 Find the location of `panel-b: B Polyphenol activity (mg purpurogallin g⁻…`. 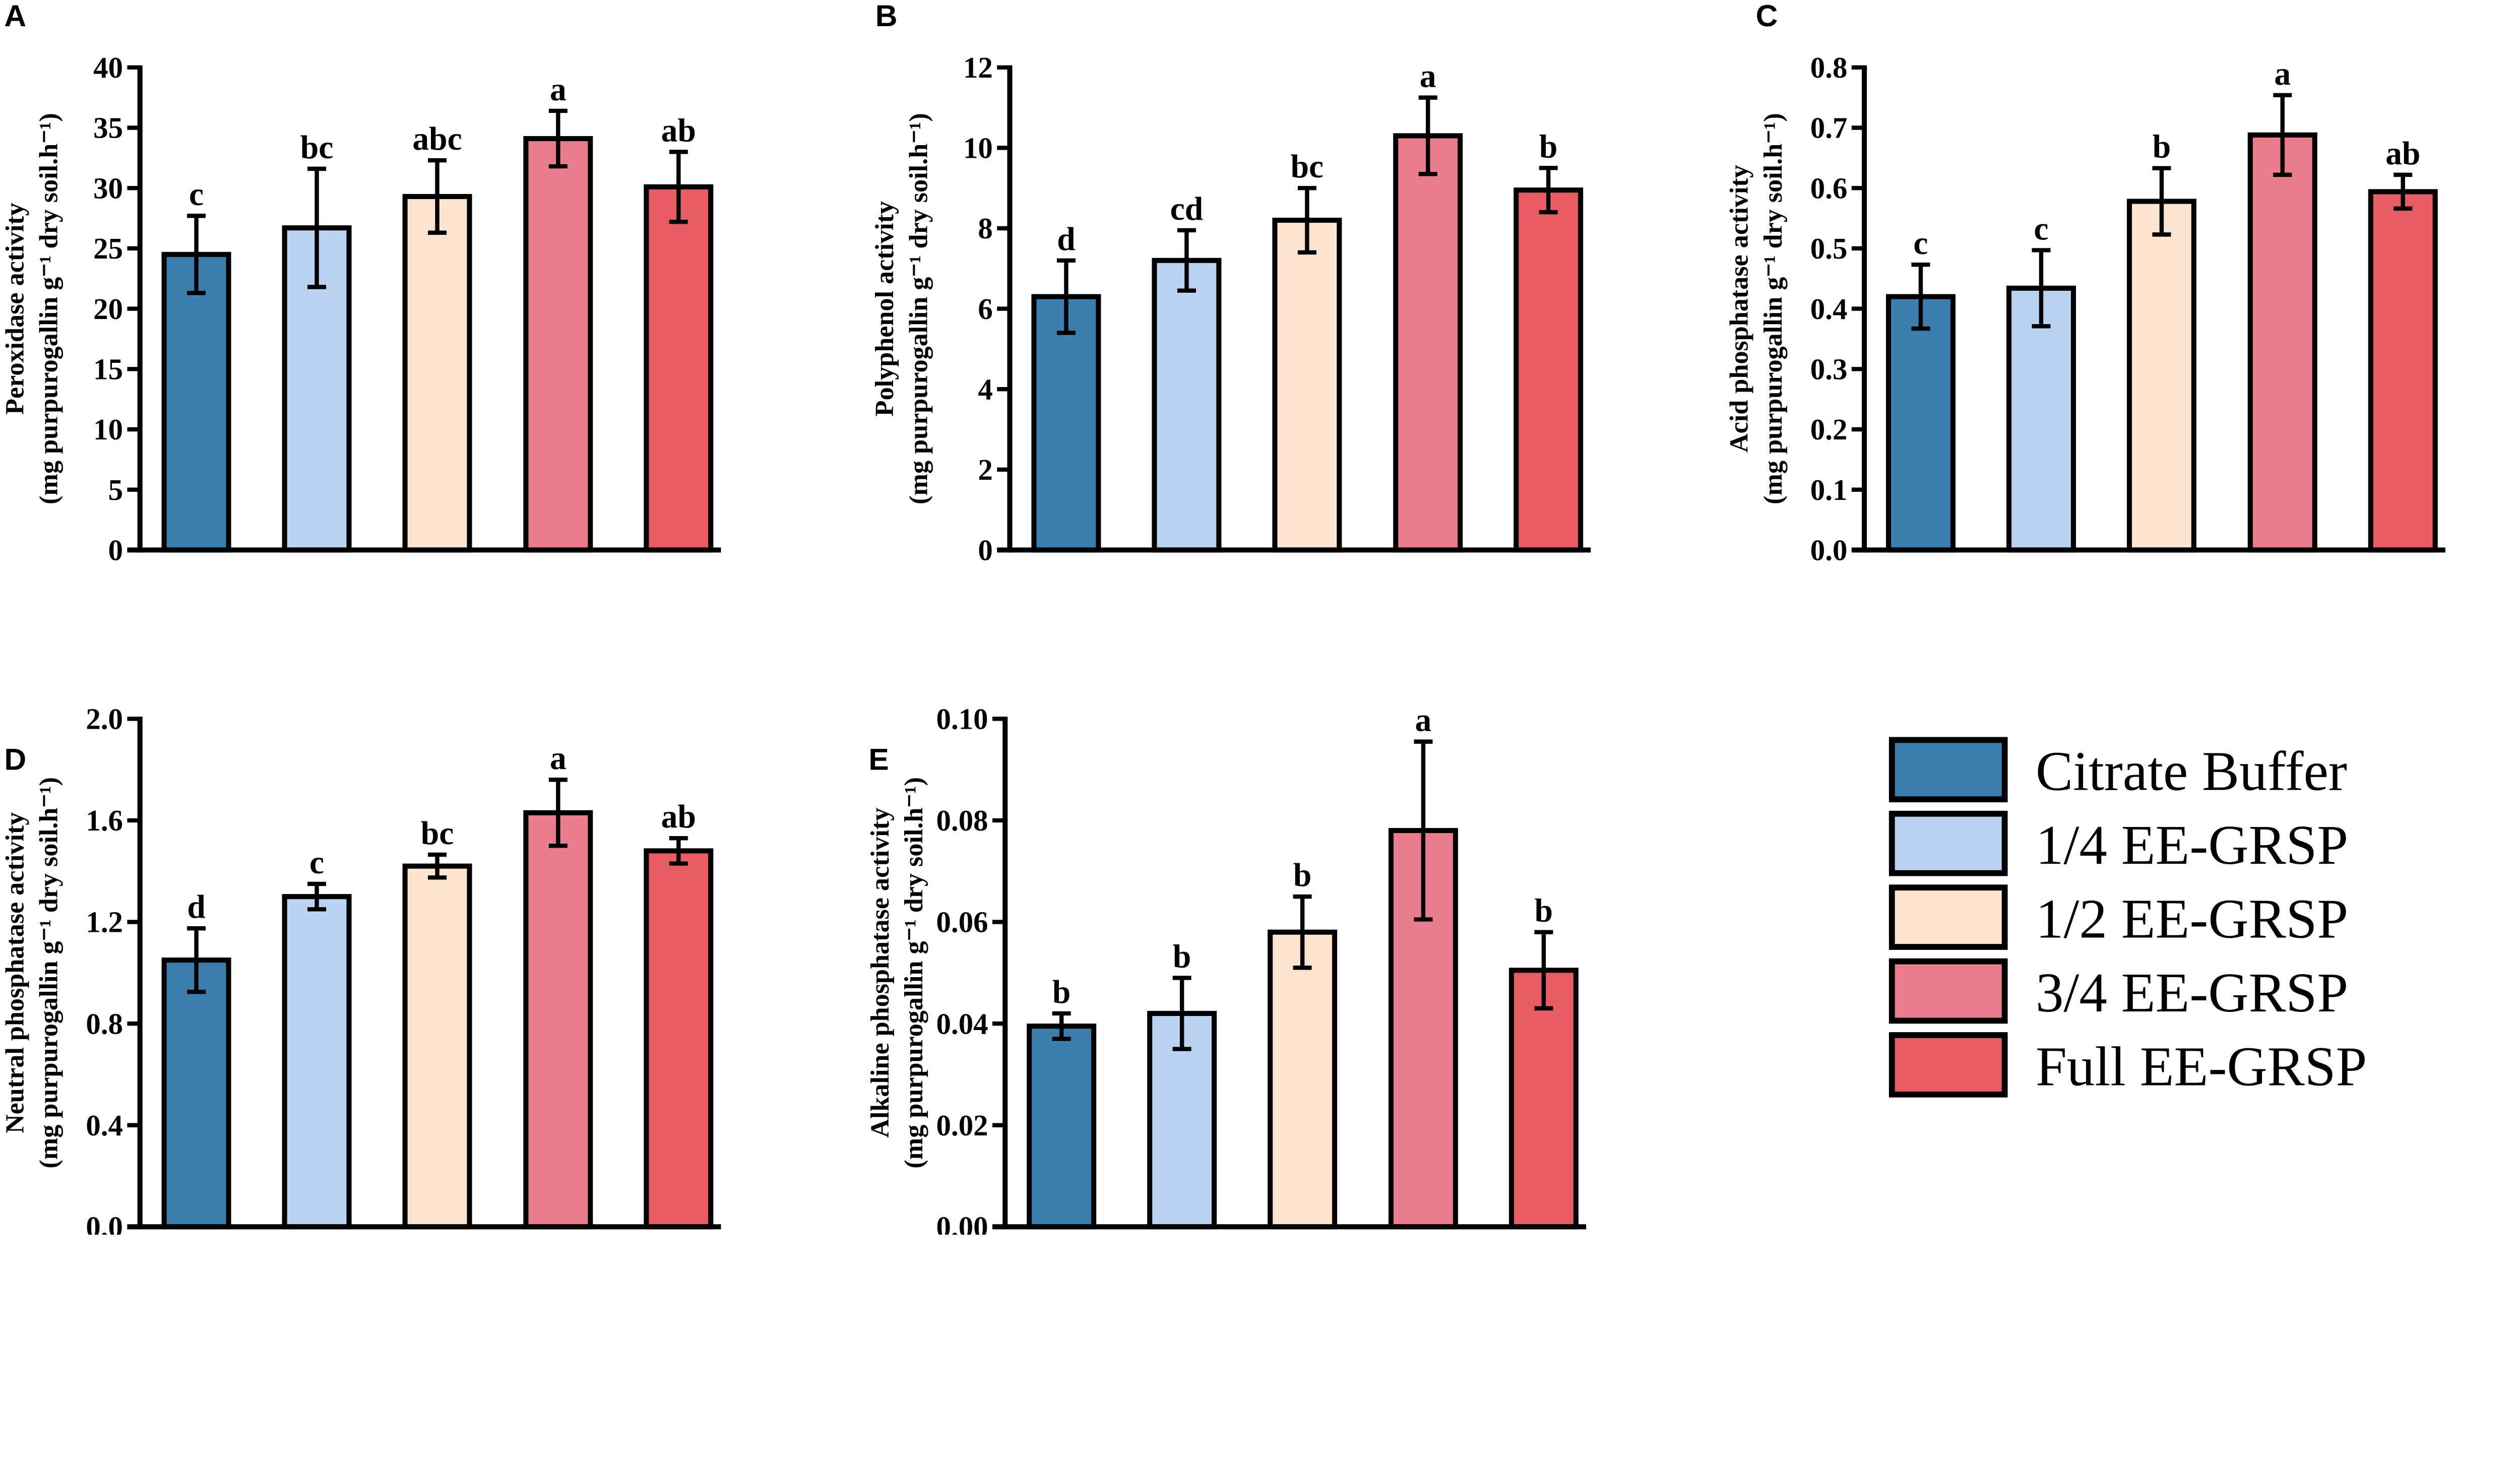

panel-b: B Polyphenol activity (mg purpurogallin g⁻… is located at coordinates (1230, 283).